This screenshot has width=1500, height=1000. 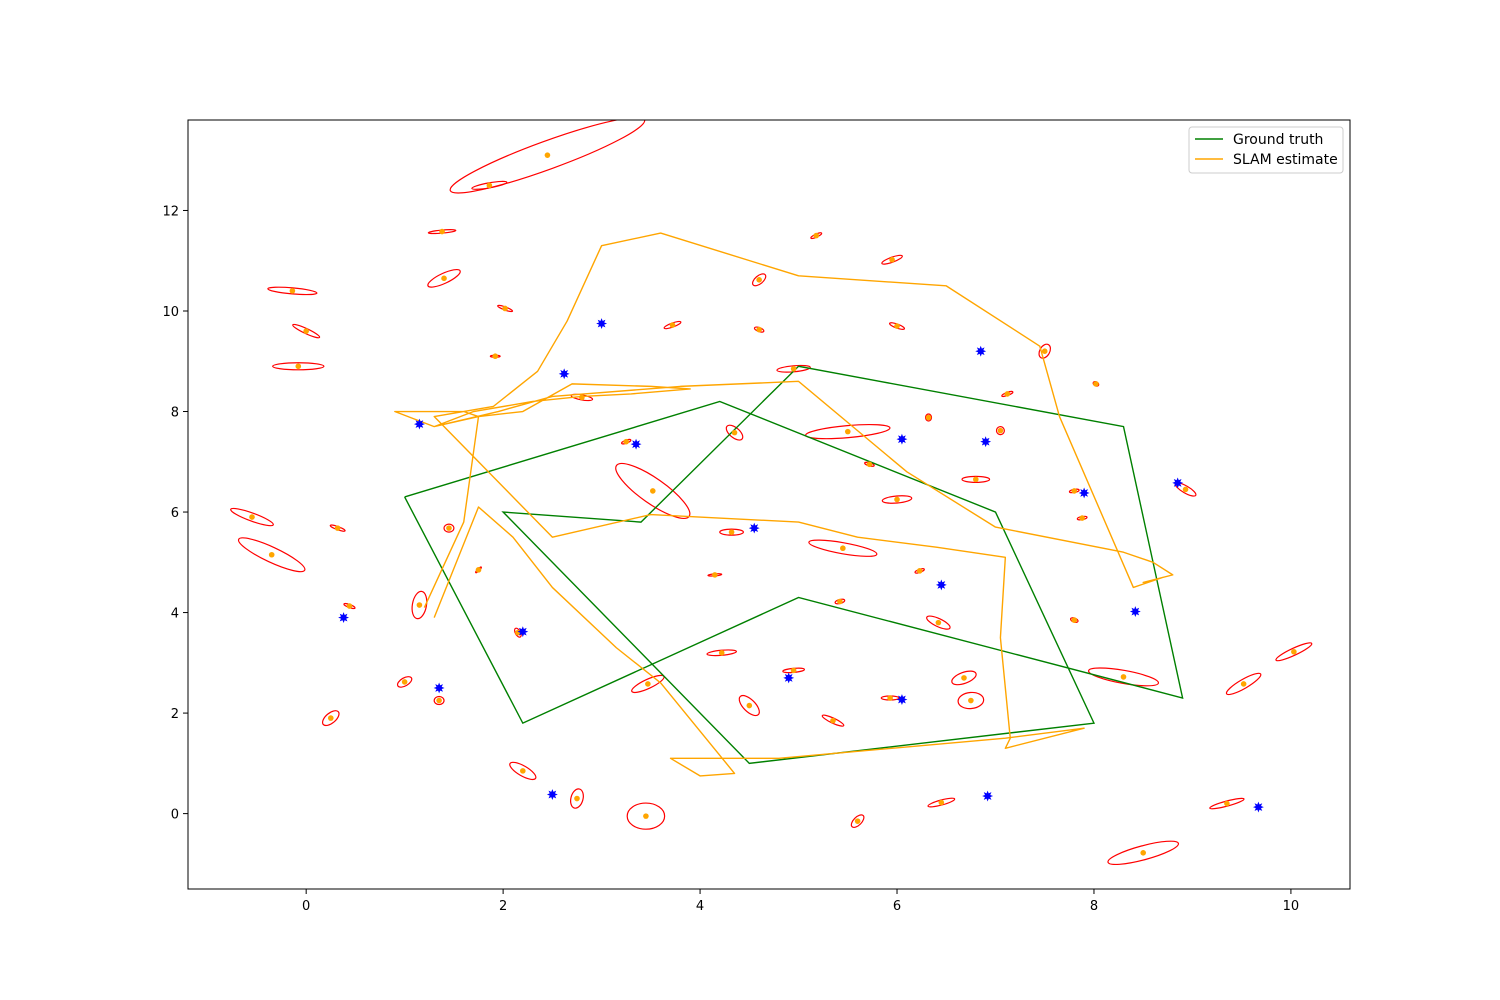 I want to click on y-tick-label: 8, so click(x=175, y=413).